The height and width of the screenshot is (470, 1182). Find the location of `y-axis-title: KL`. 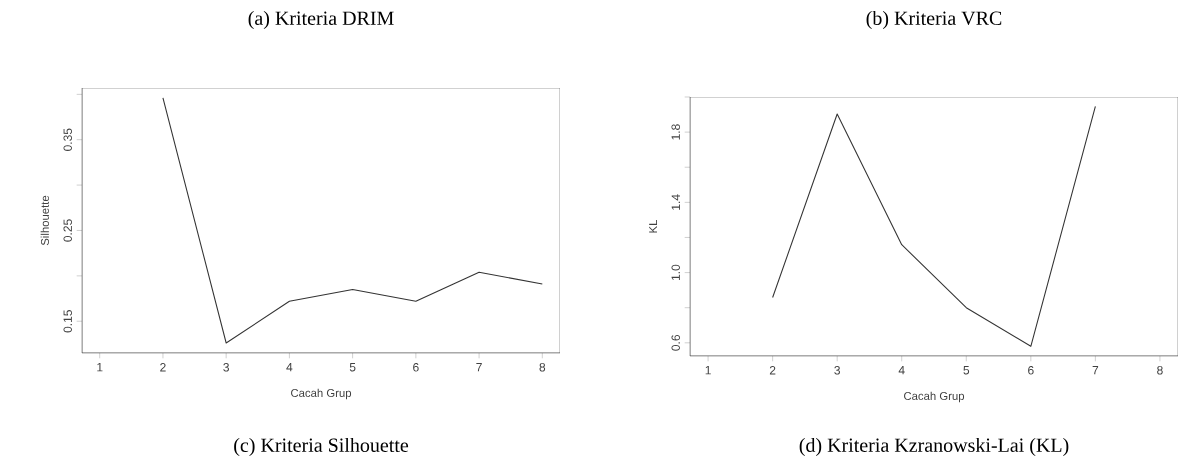

y-axis-title: KL is located at coordinates (653, 226).